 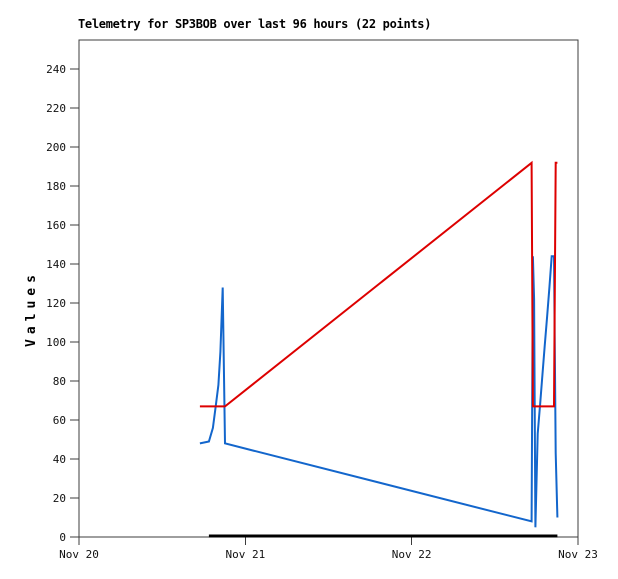 What do you see at coordinates (56, 303) in the screenshot?
I see `y-tick-label: 120` at bounding box center [56, 303].